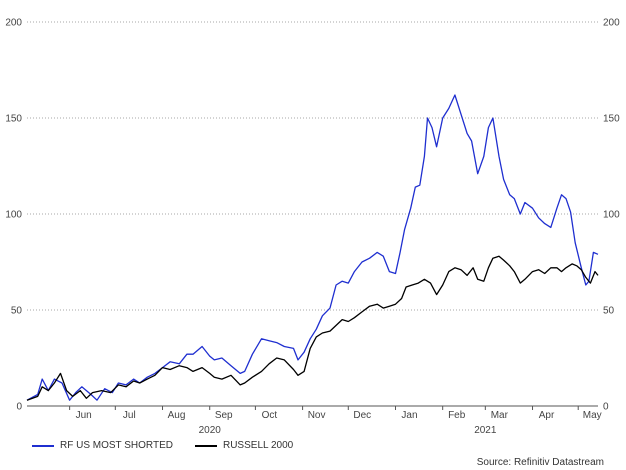  What do you see at coordinates (611, 23) in the screenshot?
I see `y-tick-label-right: 200` at bounding box center [611, 23].